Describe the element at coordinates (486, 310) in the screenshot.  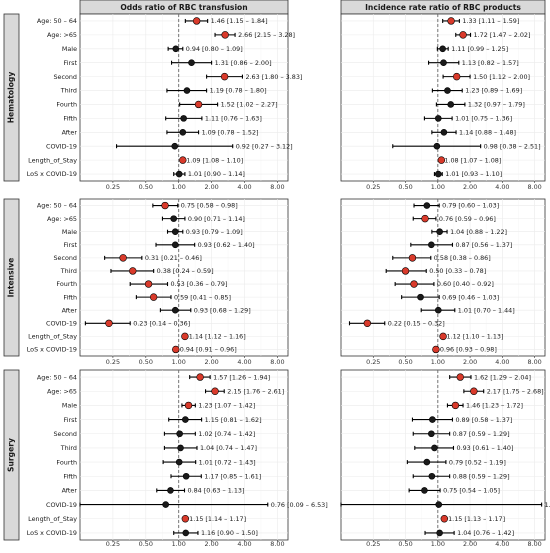
I see `estimate-label: 1.01 [0.70 – 1.44]` at that location.